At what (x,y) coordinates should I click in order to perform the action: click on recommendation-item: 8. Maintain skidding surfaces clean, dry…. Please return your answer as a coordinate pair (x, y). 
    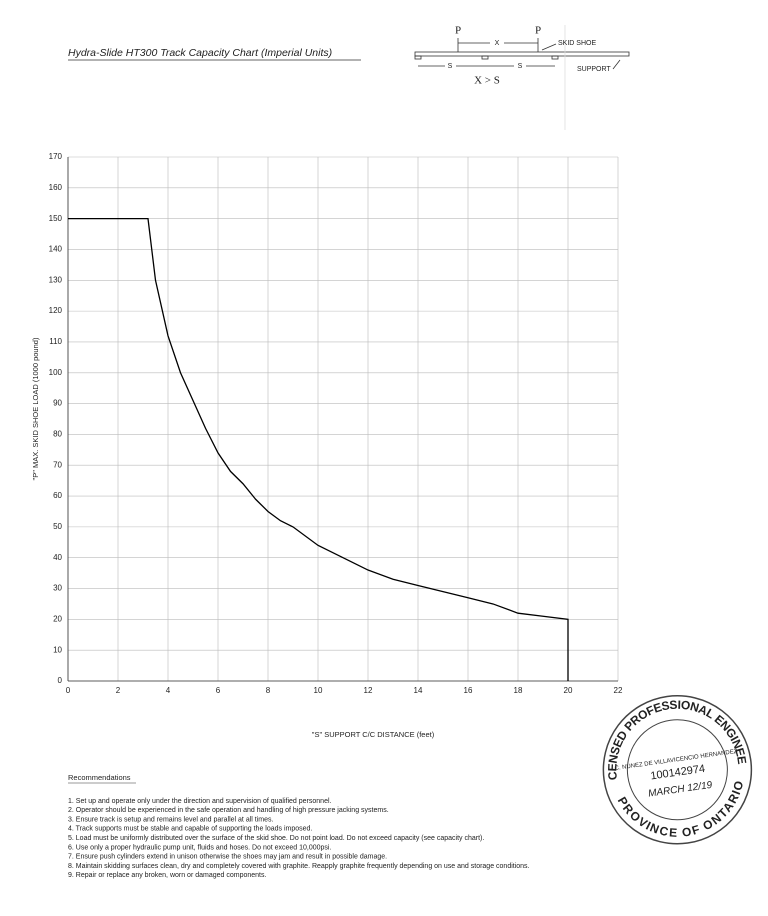
    Looking at the image, I should click on (299, 866).